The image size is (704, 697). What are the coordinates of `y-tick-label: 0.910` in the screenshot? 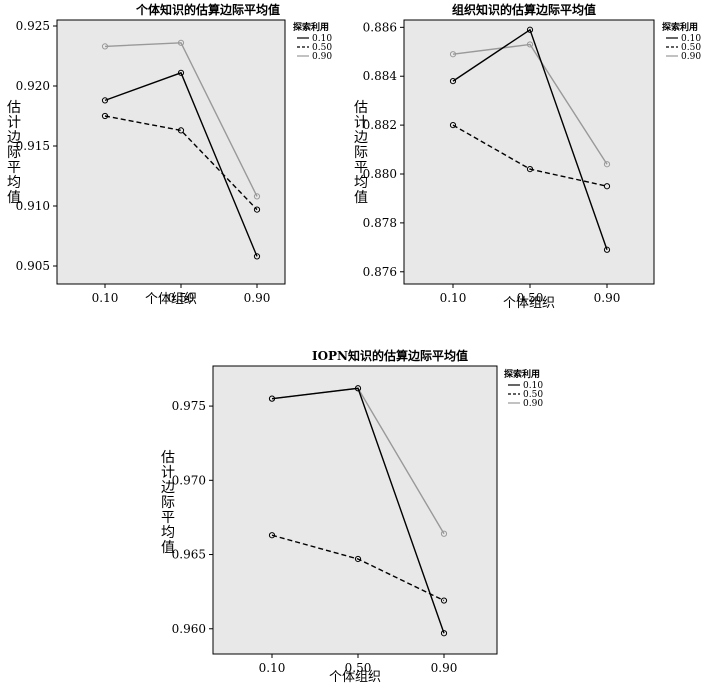 It's located at (33, 206).